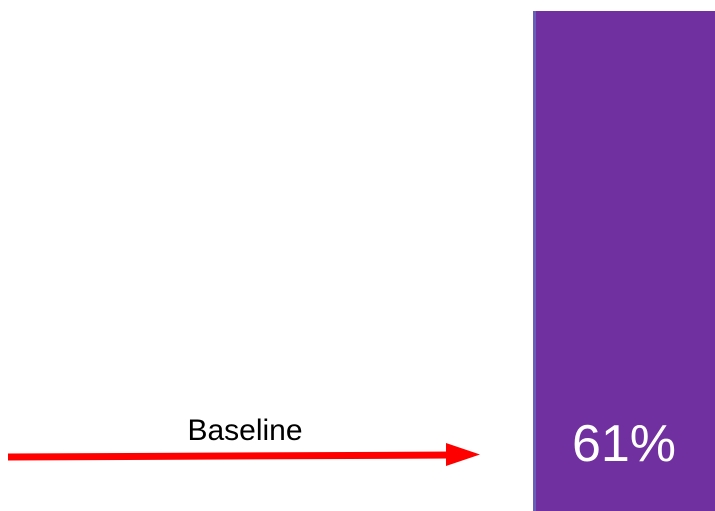 The width and height of the screenshot is (715, 511). I want to click on baseline-arrow-head, so click(463, 454).